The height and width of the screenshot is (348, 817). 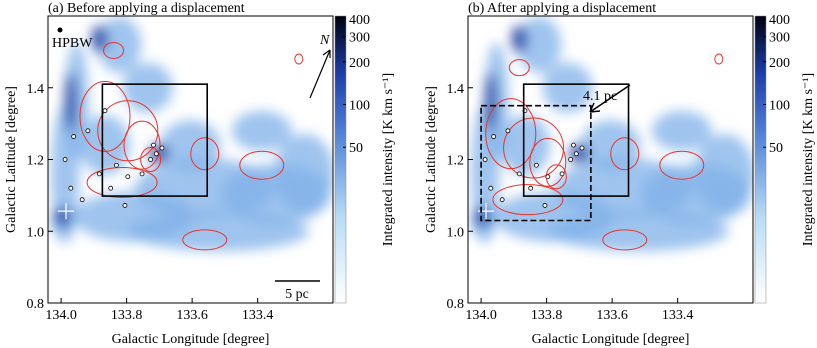 I want to click on shift-arrow, so click(x=610, y=98).